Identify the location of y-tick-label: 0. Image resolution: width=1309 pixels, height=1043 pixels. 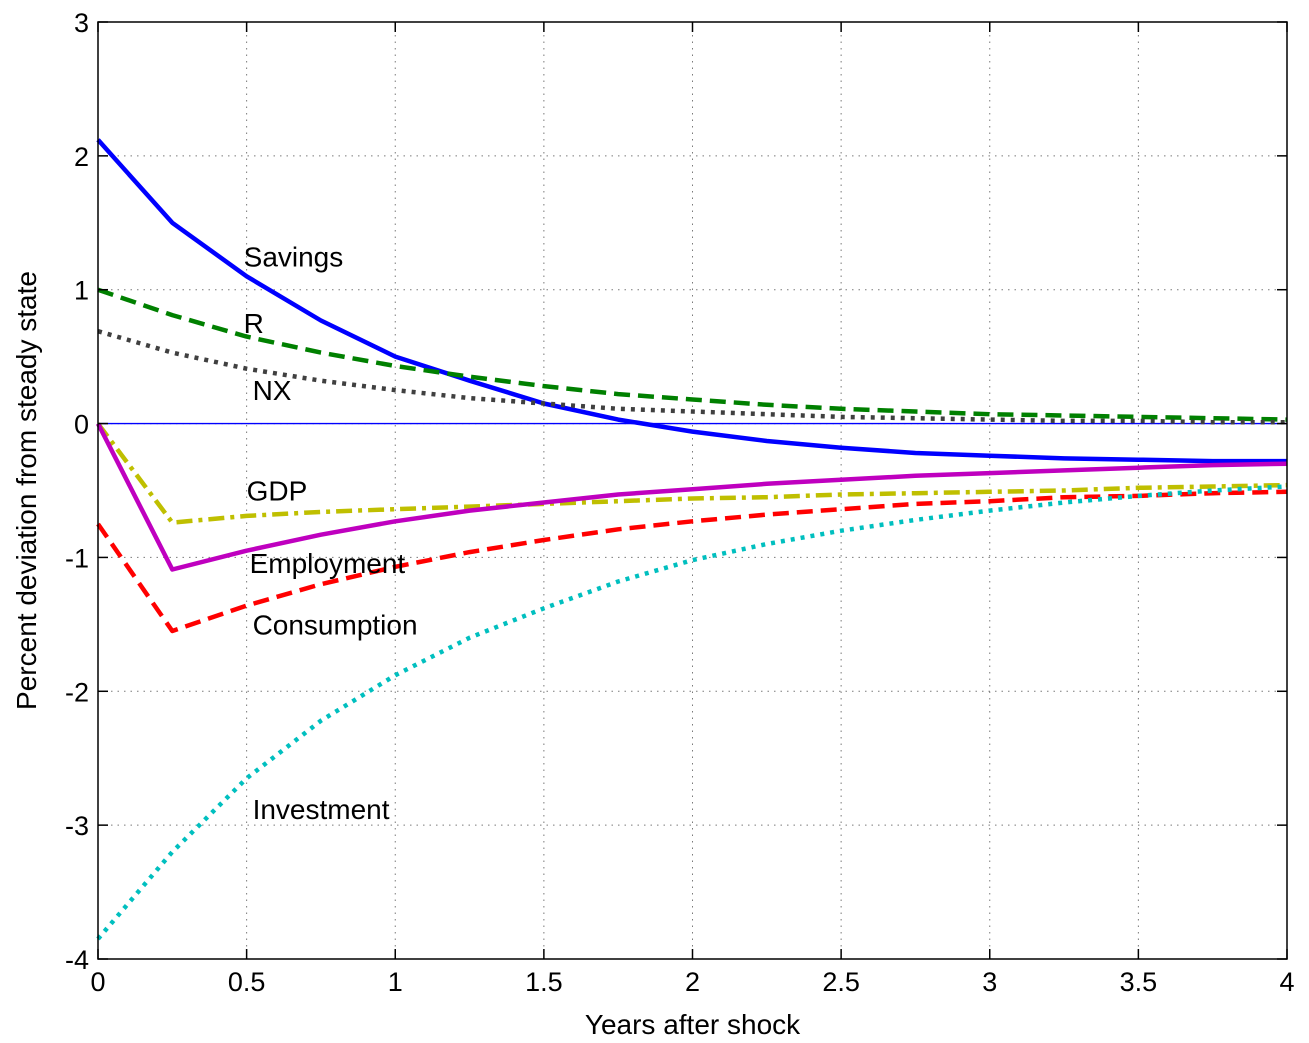
(81, 425).